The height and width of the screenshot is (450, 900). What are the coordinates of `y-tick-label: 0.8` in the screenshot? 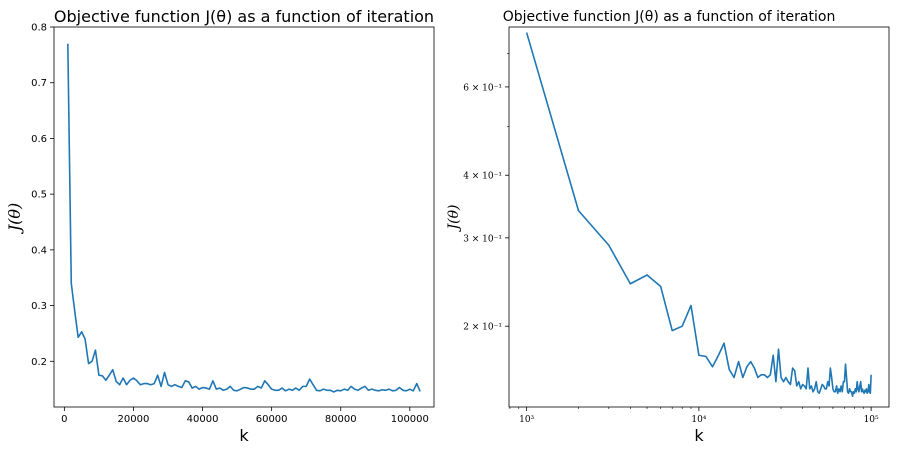 It's located at (39, 28).